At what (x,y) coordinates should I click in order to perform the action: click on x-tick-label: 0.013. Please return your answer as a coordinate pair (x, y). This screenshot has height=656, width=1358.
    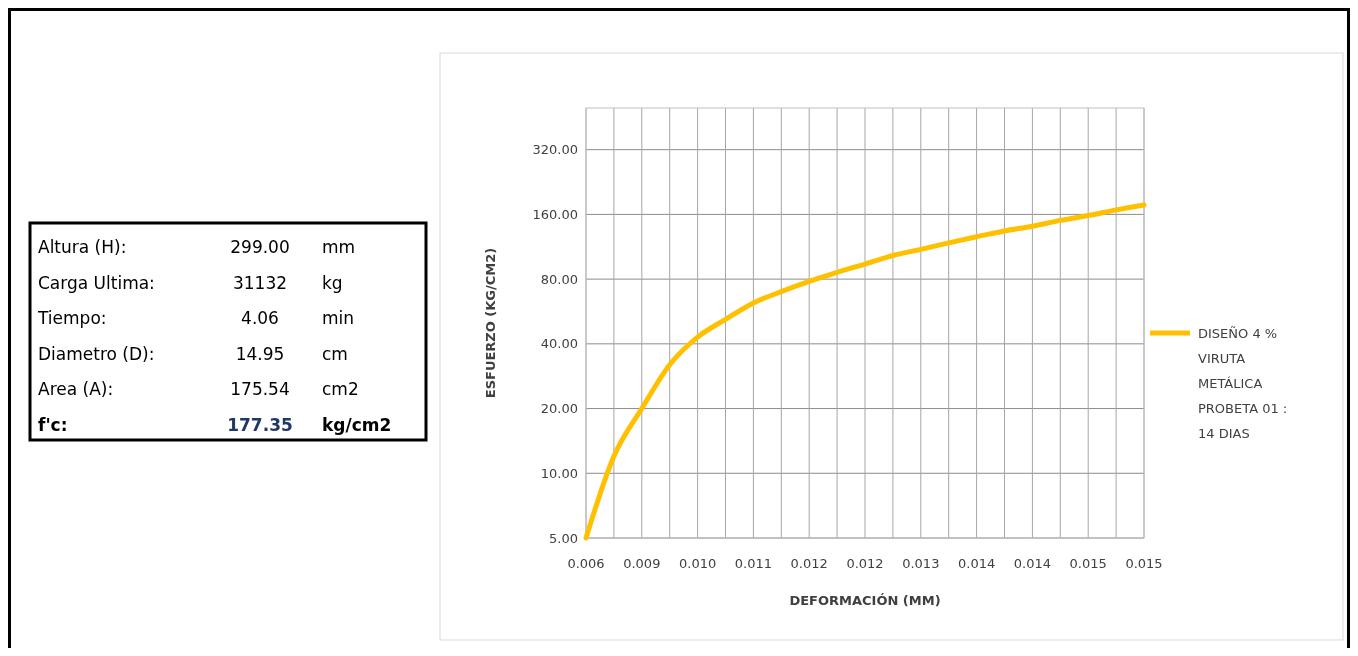
    Looking at the image, I should click on (921, 563).